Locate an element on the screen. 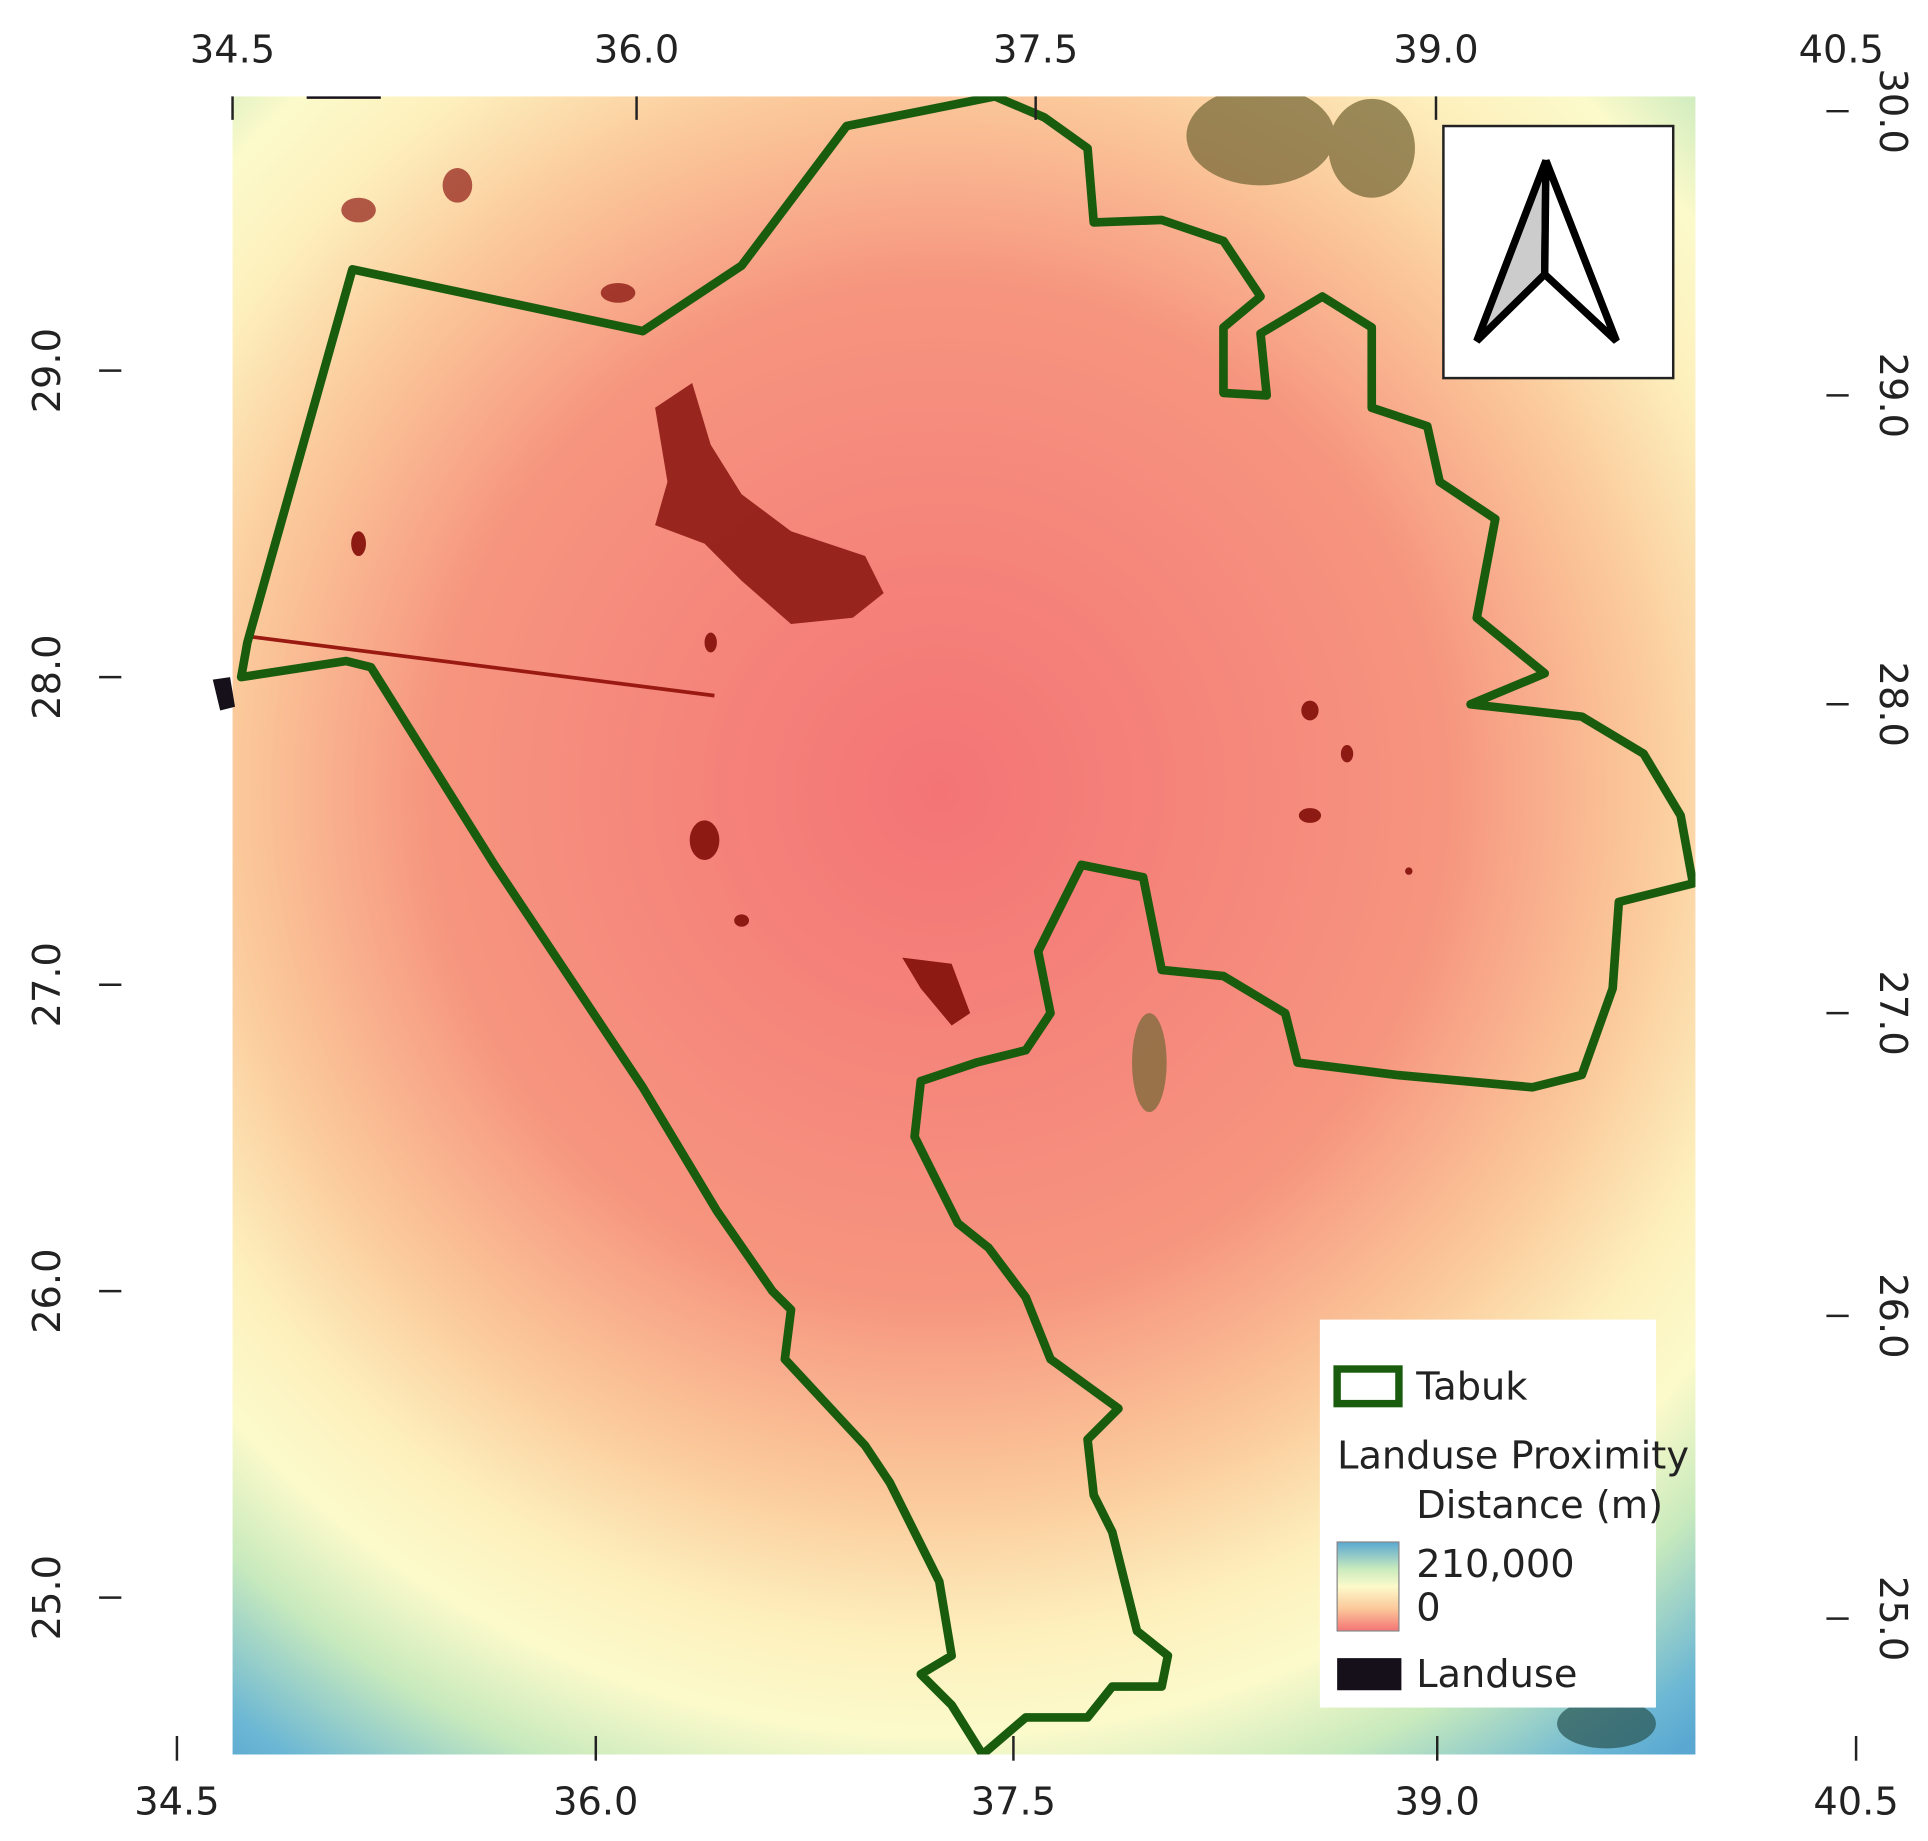  top-tick-label: 34.5 is located at coordinates (232, 49).